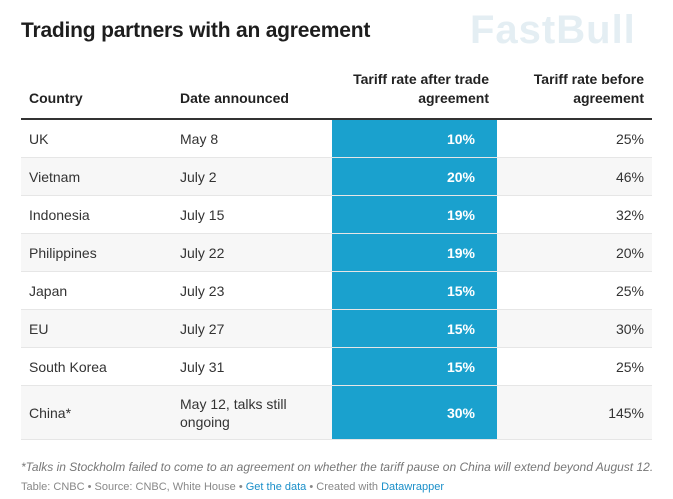  Describe the element at coordinates (252, 214) in the screenshot. I see `cell-date: July 15` at that location.